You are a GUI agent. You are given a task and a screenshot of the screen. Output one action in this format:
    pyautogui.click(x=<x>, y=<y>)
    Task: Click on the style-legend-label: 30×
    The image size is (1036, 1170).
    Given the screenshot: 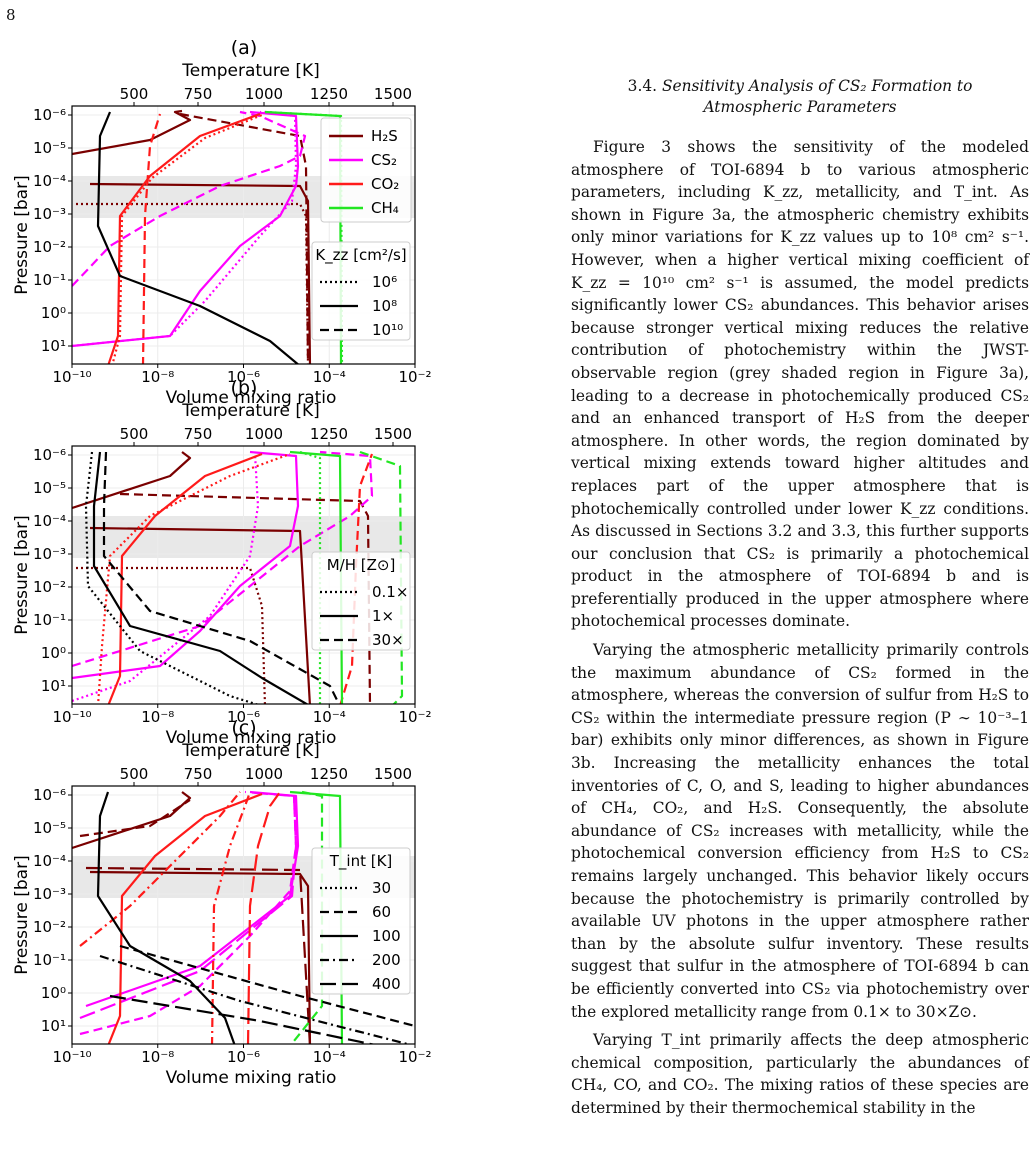 What is the action you would take?
    pyautogui.click(x=388, y=640)
    